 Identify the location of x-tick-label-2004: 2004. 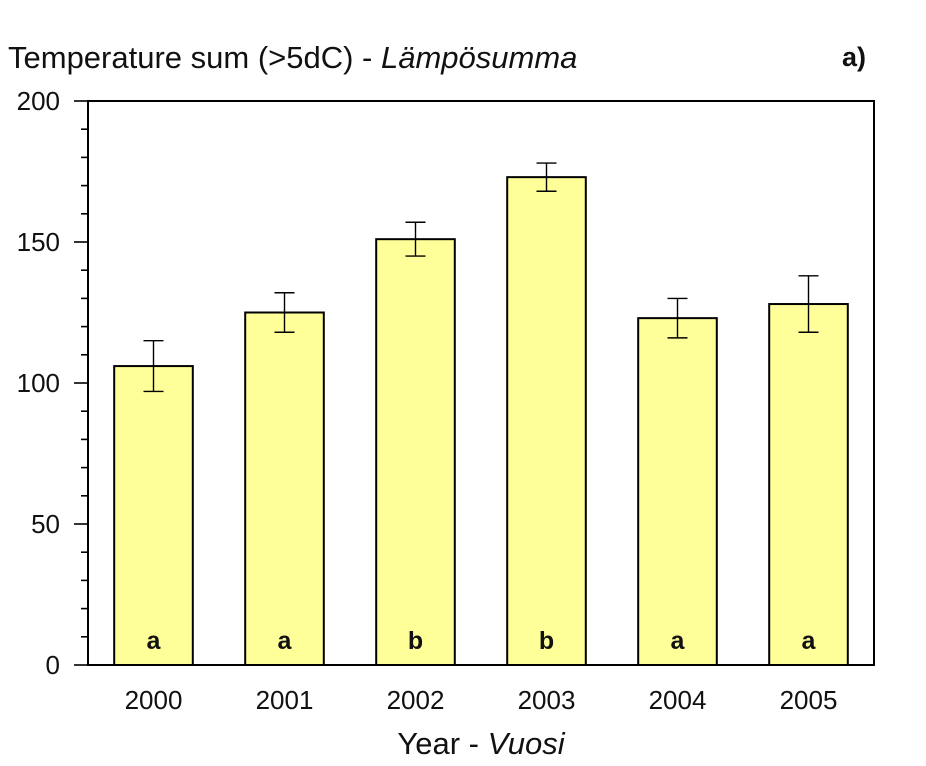
(678, 700).